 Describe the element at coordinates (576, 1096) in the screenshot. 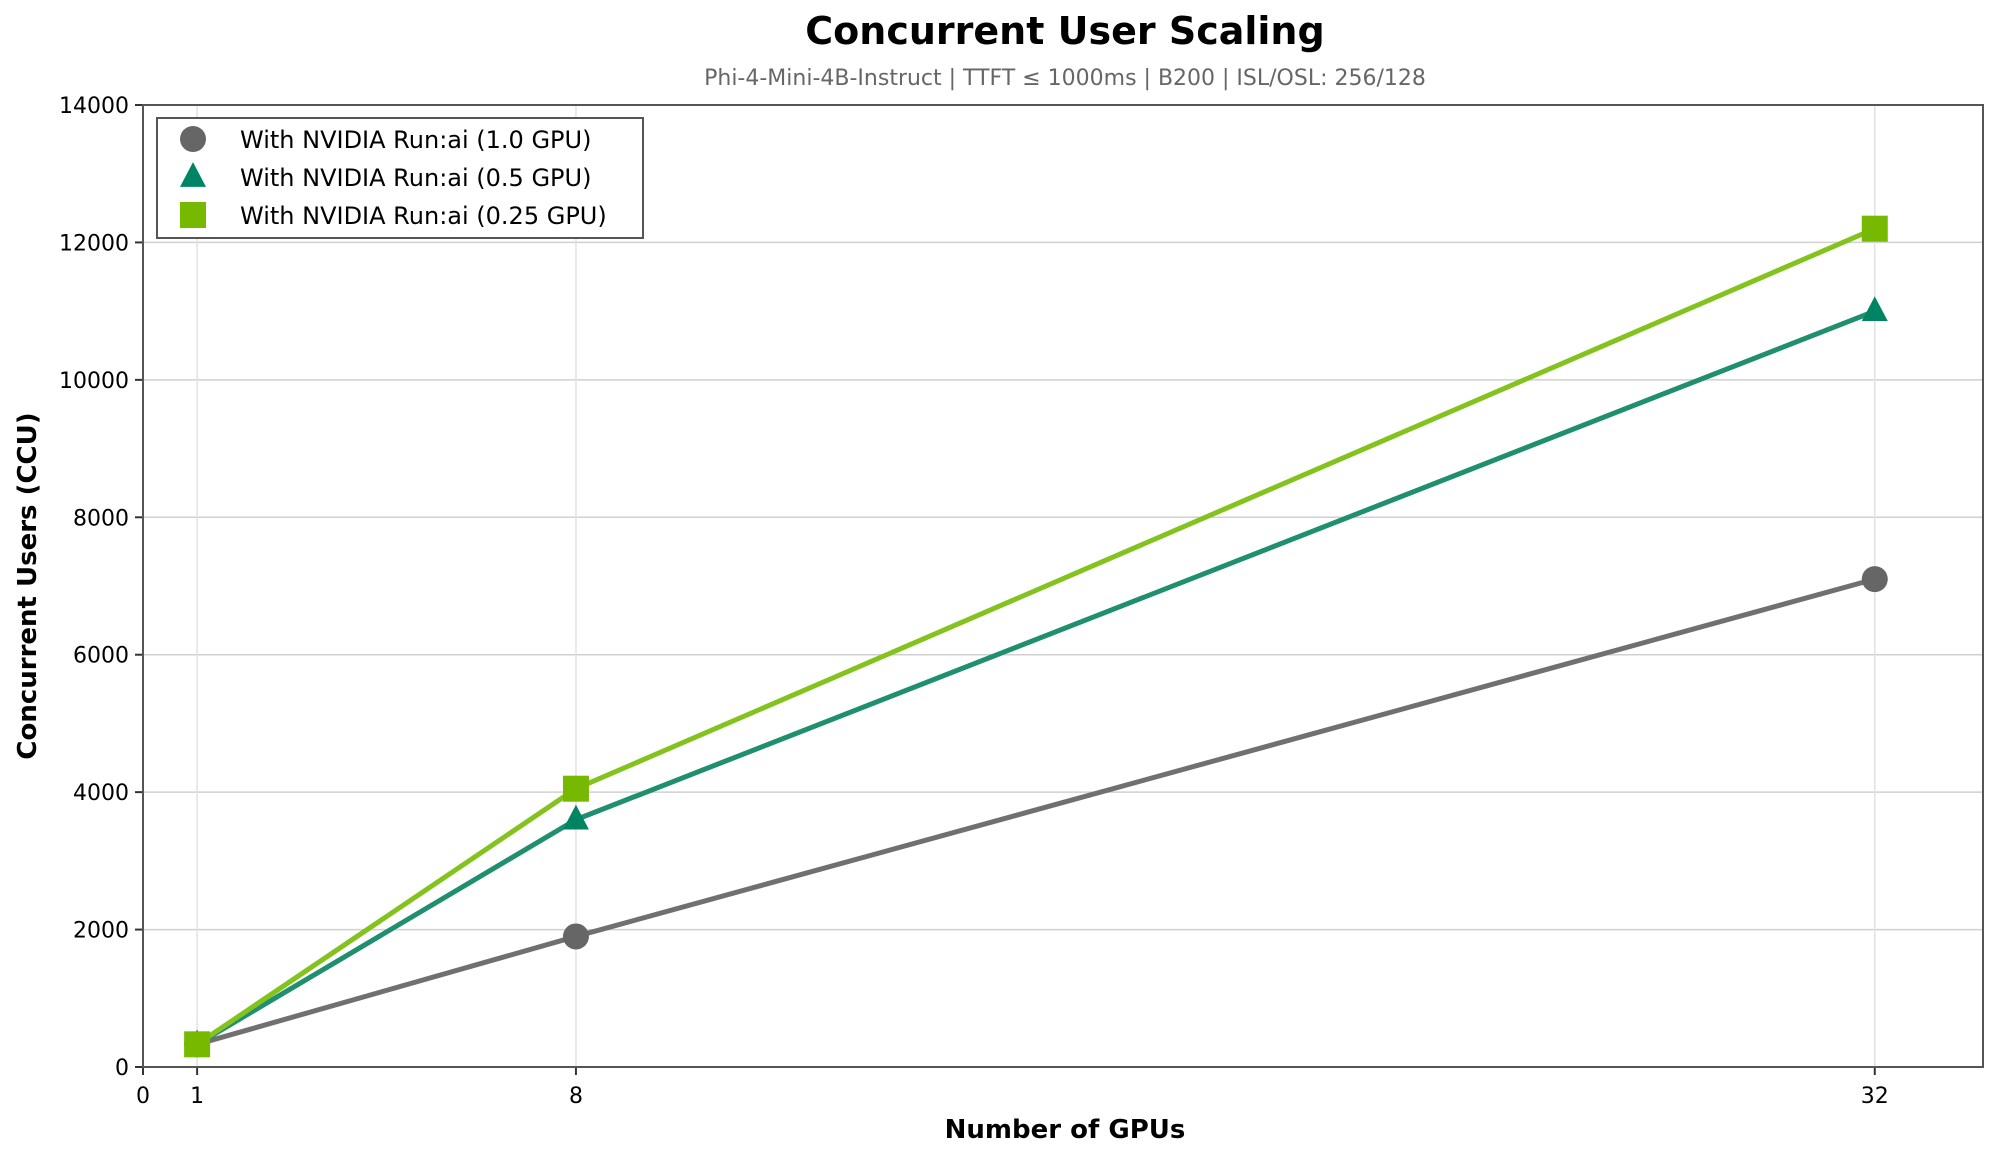

I see `x-tick-label: 8` at that location.